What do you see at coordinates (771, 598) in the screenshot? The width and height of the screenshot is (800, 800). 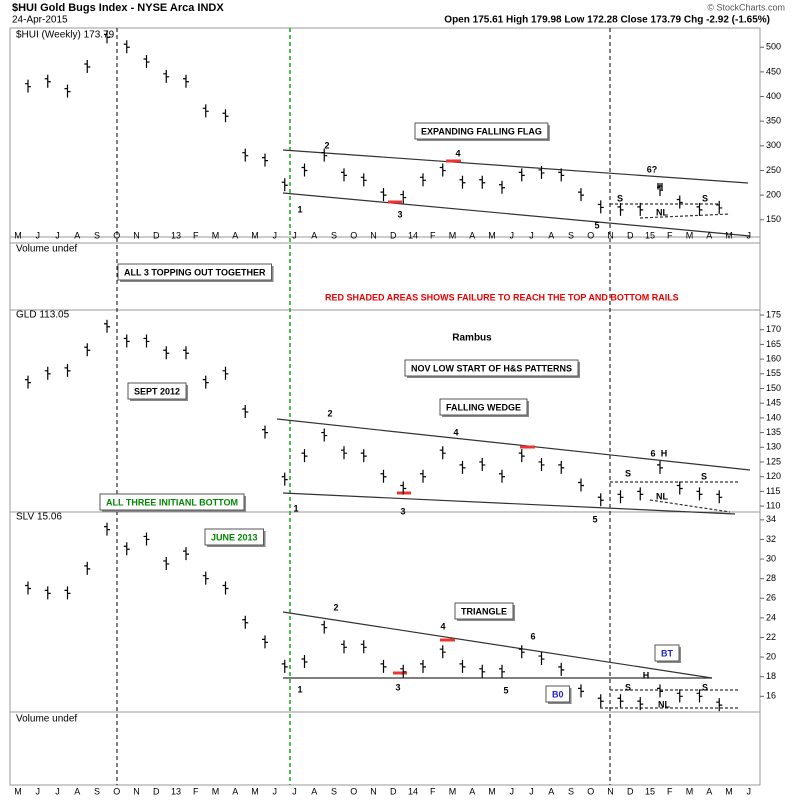 I see `y-tick-label: 26` at bounding box center [771, 598].